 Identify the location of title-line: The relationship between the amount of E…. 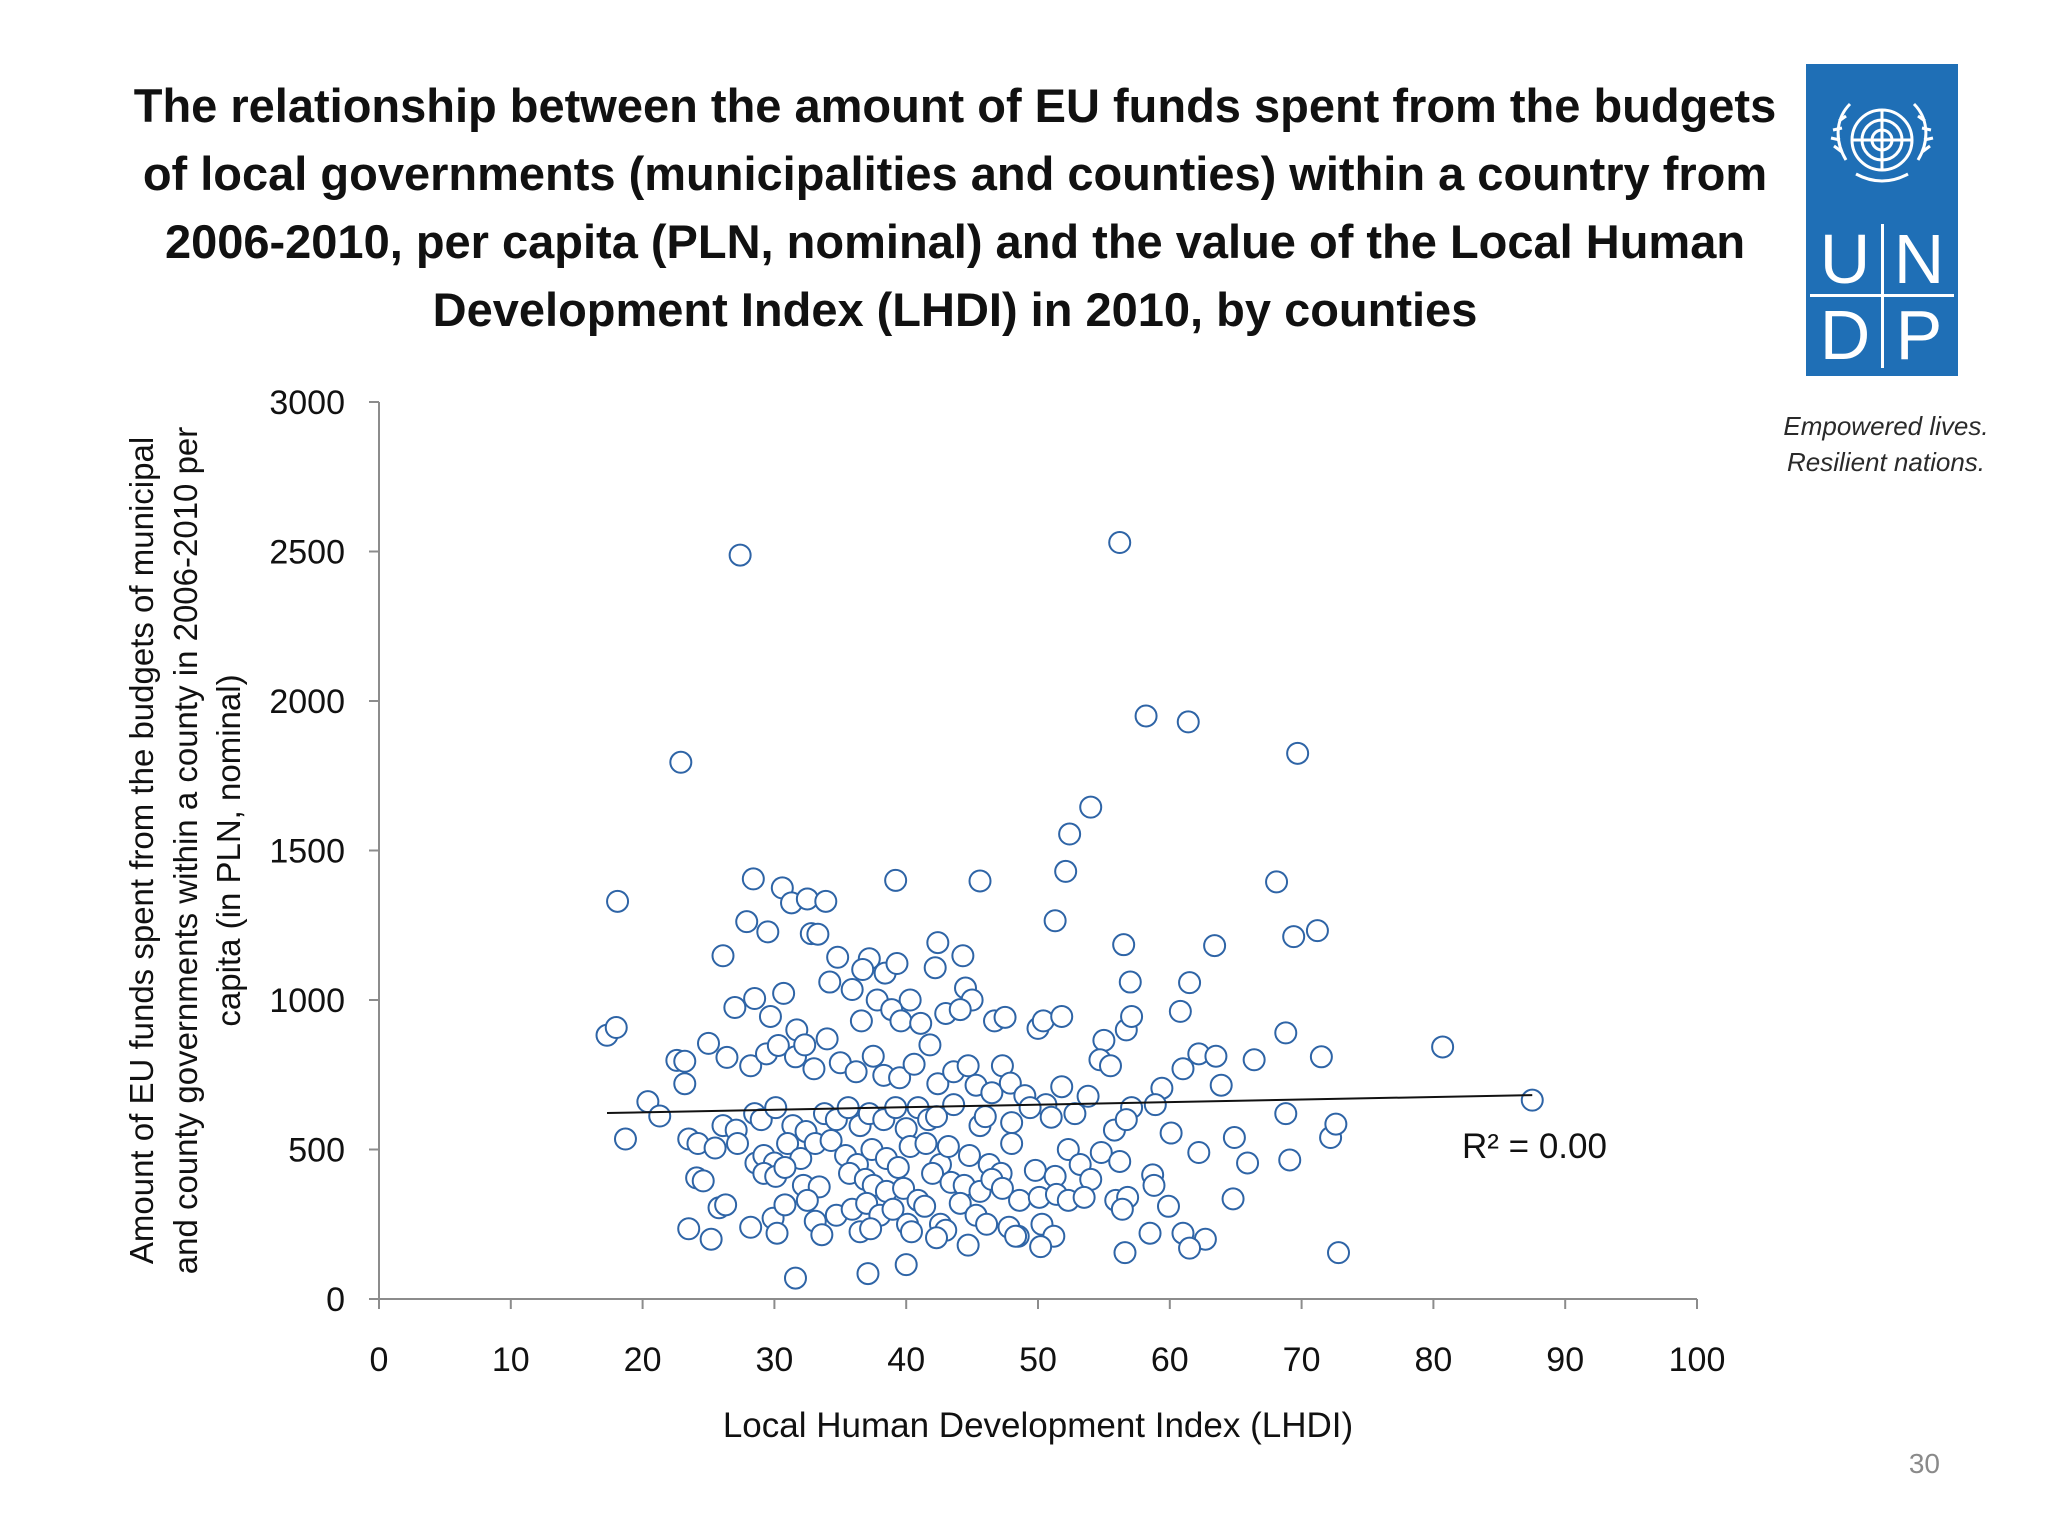
(955, 105).